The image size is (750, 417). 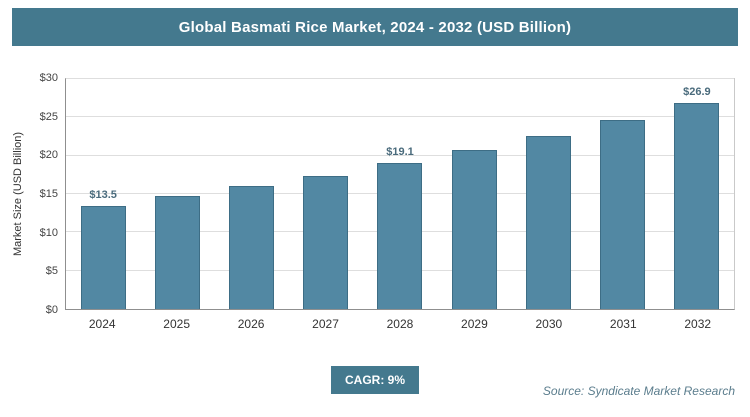 What do you see at coordinates (474, 324) in the screenshot?
I see `x-tick-label: 2029` at bounding box center [474, 324].